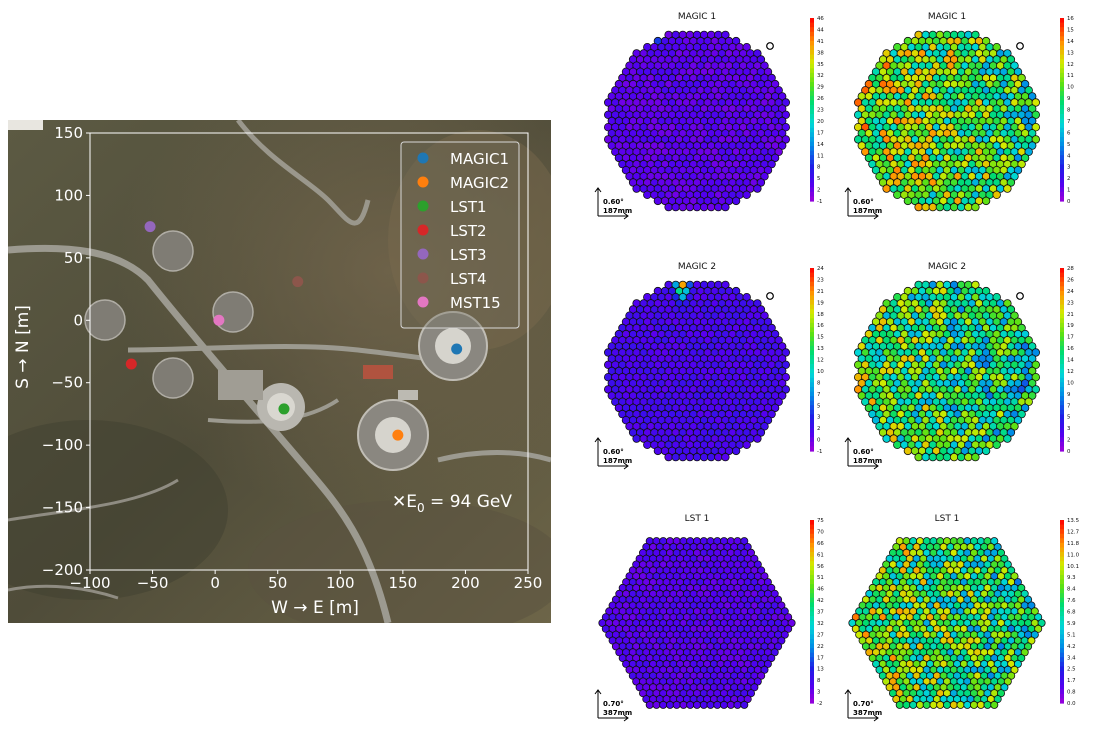  What do you see at coordinates (820, 624) in the screenshot?
I see `colorbar-tick-label: 32` at bounding box center [820, 624].